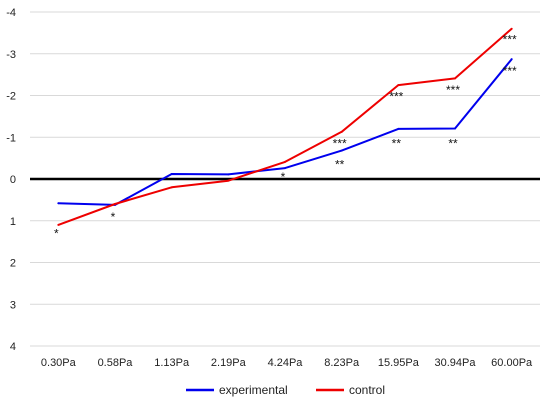 This screenshot has height=403, width=550. What do you see at coordinates (13, 222) in the screenshot?
I see `y-tick-label: 1` at bounding box center [13, 222].